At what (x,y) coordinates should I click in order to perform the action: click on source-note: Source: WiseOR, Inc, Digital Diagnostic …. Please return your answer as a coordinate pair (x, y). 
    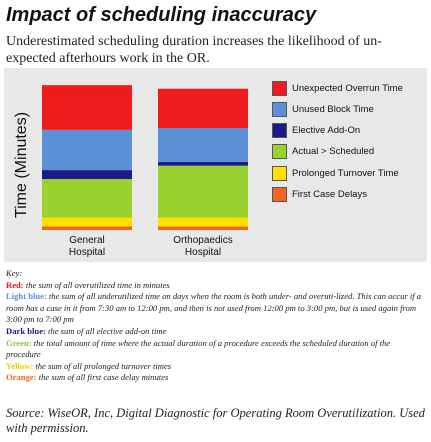
    Looking at the image, I should click on (215, 420).